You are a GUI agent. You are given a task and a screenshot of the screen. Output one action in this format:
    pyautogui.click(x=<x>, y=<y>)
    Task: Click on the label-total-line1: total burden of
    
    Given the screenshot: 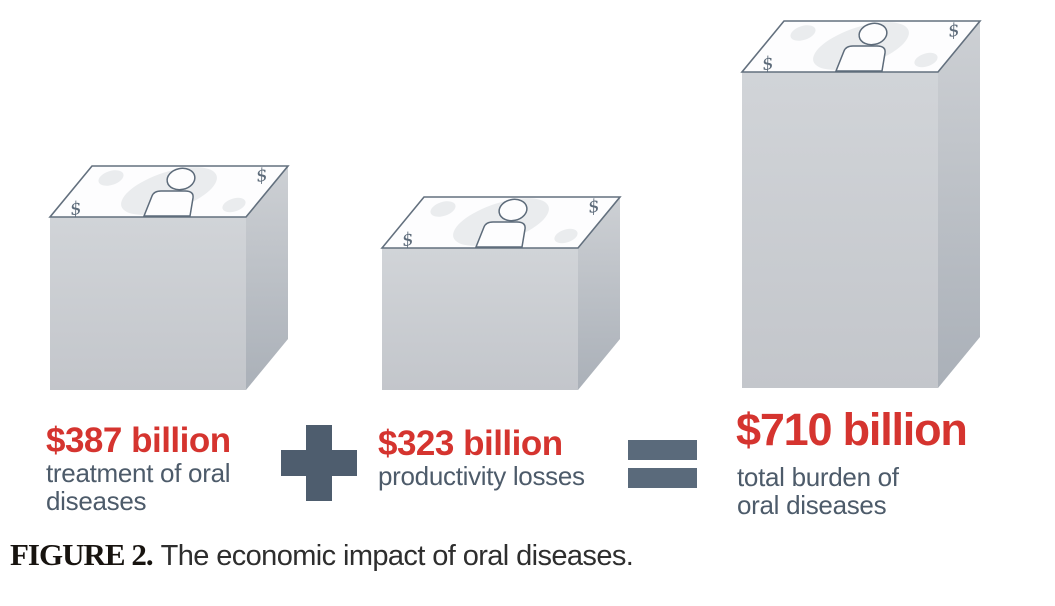 What is the action you would take?
    pyautogui.click(x=818, y=477)
    